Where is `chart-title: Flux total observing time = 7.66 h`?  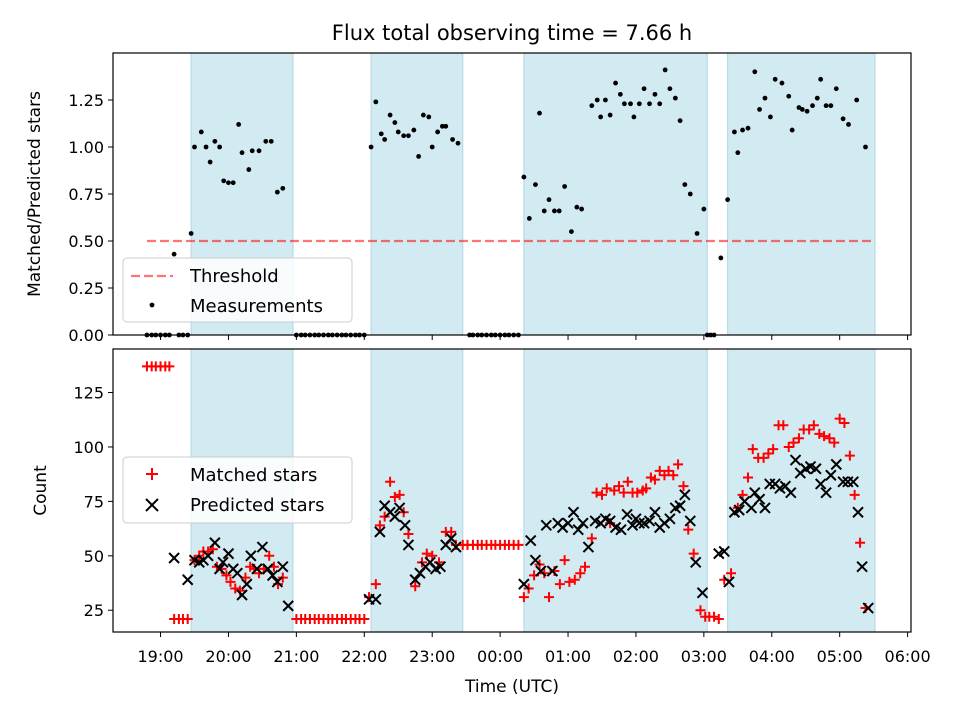 chart-title: Flux total observing time = 7.66 h is located at coordinates (512, 33).